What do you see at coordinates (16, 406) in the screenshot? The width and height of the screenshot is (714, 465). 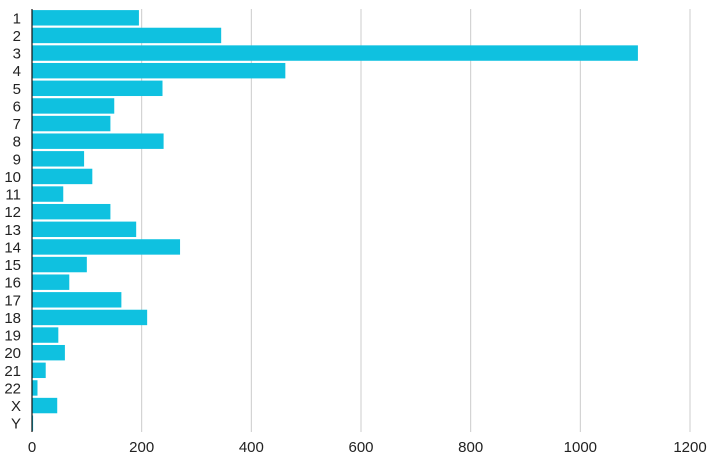 I see `category-label: X` at bounding box center [16, 406].